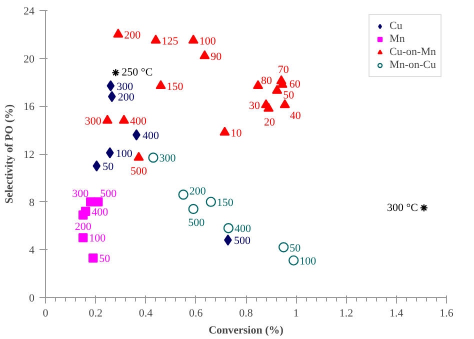 This screenshot has height=339, width=474. I want to click on x-tick-label: 0.8, so click(246, 314).